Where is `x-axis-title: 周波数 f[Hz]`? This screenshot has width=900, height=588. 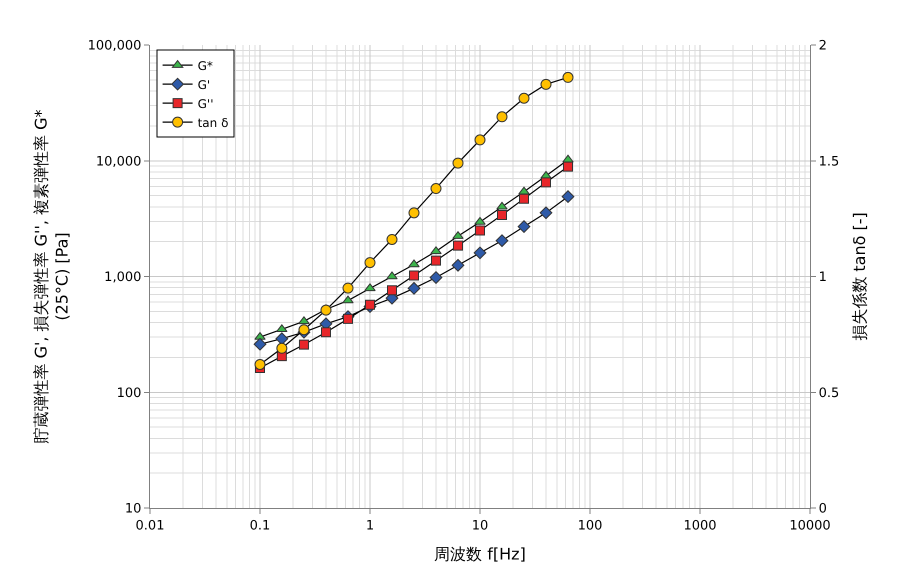 x-axis-title: 周波数 f[Hz] is located at coordinates (480, 554).